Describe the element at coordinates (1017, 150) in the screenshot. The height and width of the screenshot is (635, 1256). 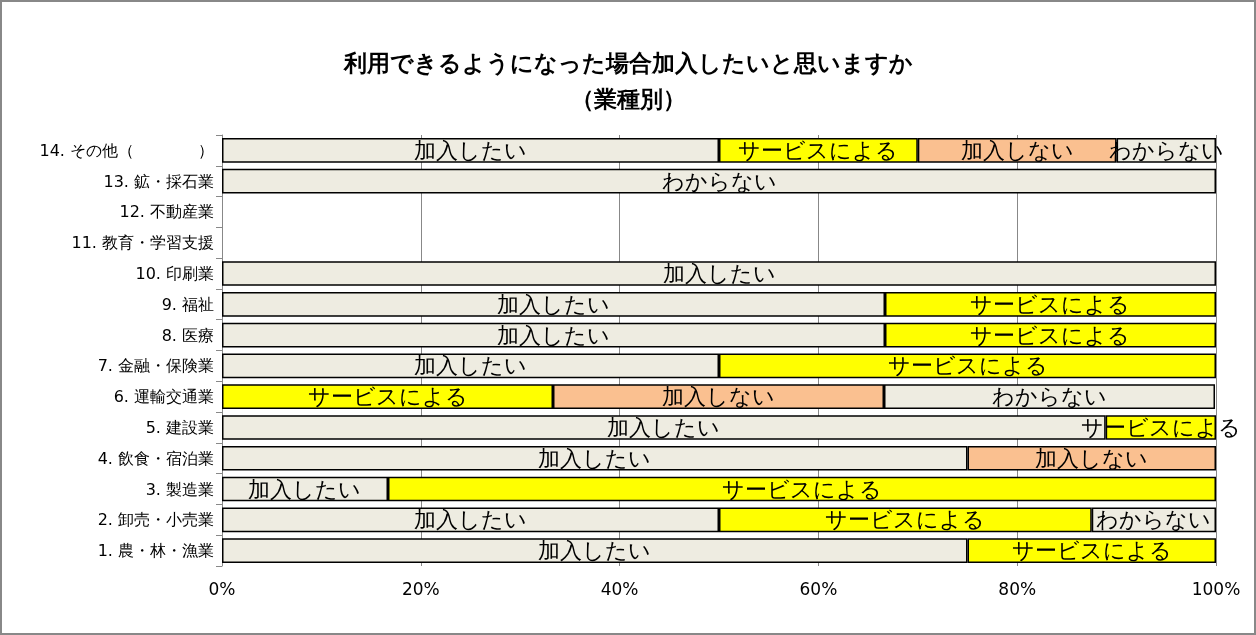
I see `series-label: 加入しない` at that location.